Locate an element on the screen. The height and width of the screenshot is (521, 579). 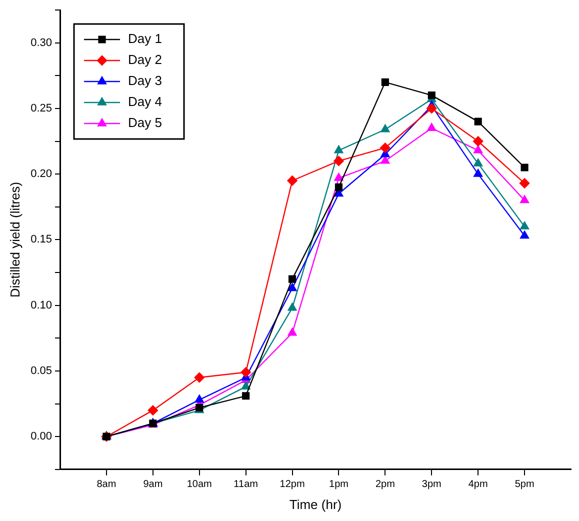
y-tick-label: 0.05 is located at coordinates (41, 370).